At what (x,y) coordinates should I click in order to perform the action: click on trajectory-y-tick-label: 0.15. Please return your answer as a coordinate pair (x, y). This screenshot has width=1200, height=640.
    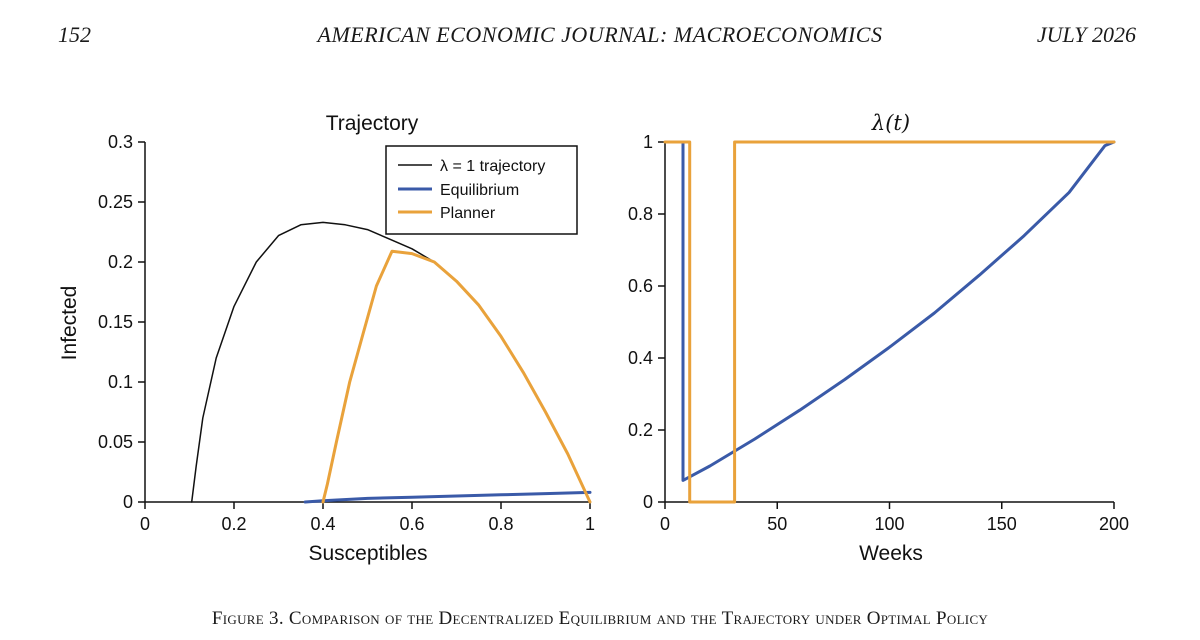
    Looking at the image, I should click on (115, 322).